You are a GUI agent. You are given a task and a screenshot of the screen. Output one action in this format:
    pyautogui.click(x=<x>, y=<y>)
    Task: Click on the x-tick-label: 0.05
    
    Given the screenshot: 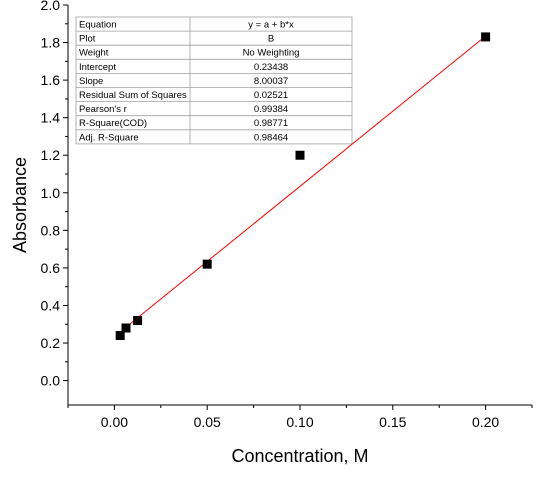 What is the action you would take?
    pyautogui.click(x=207, y=422)
    